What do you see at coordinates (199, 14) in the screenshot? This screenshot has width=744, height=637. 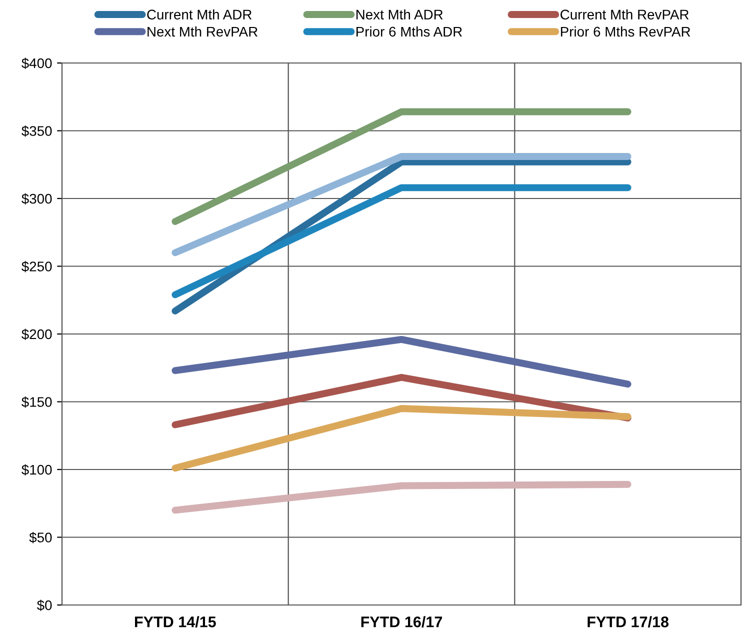 I see `legend-label: Current Mth ADR` at bounding box center [199, 14].